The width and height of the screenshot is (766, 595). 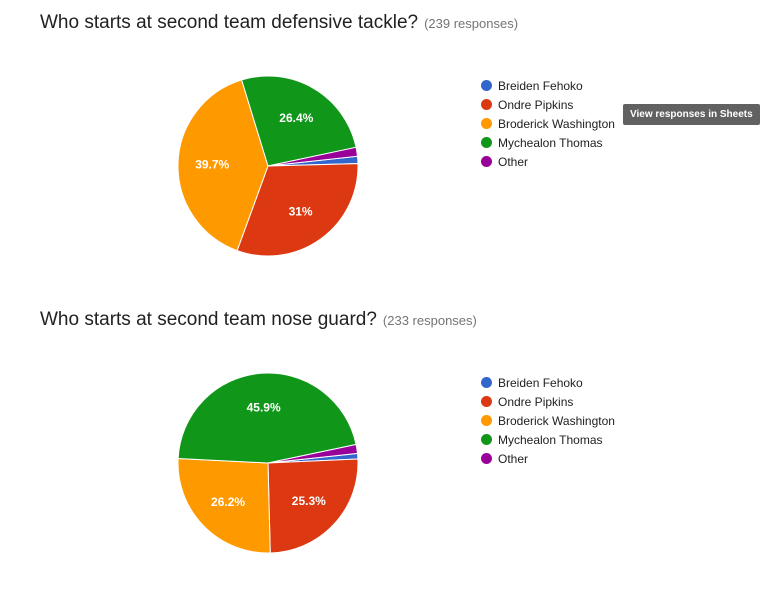 I want to click on response-count: (239 responses), so click(x=471, y=23).